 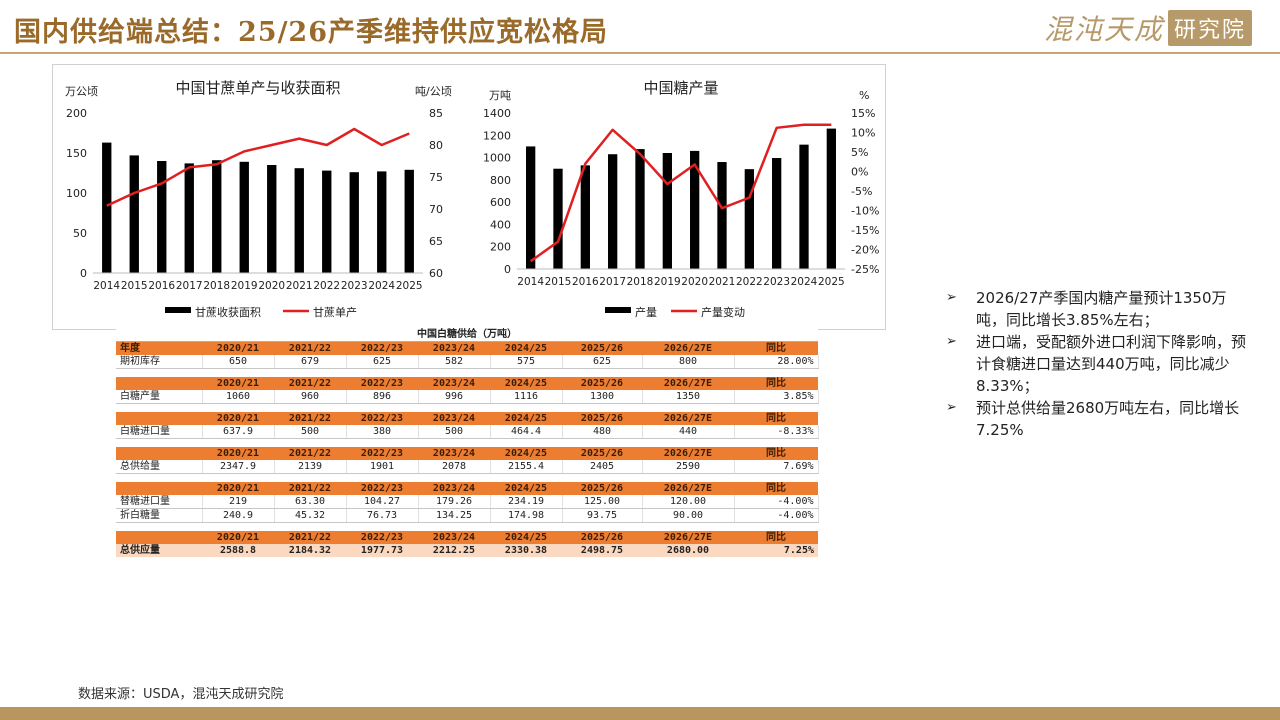 I want to click on y-tick-label-left: 1200, so click(x=497, y=135).